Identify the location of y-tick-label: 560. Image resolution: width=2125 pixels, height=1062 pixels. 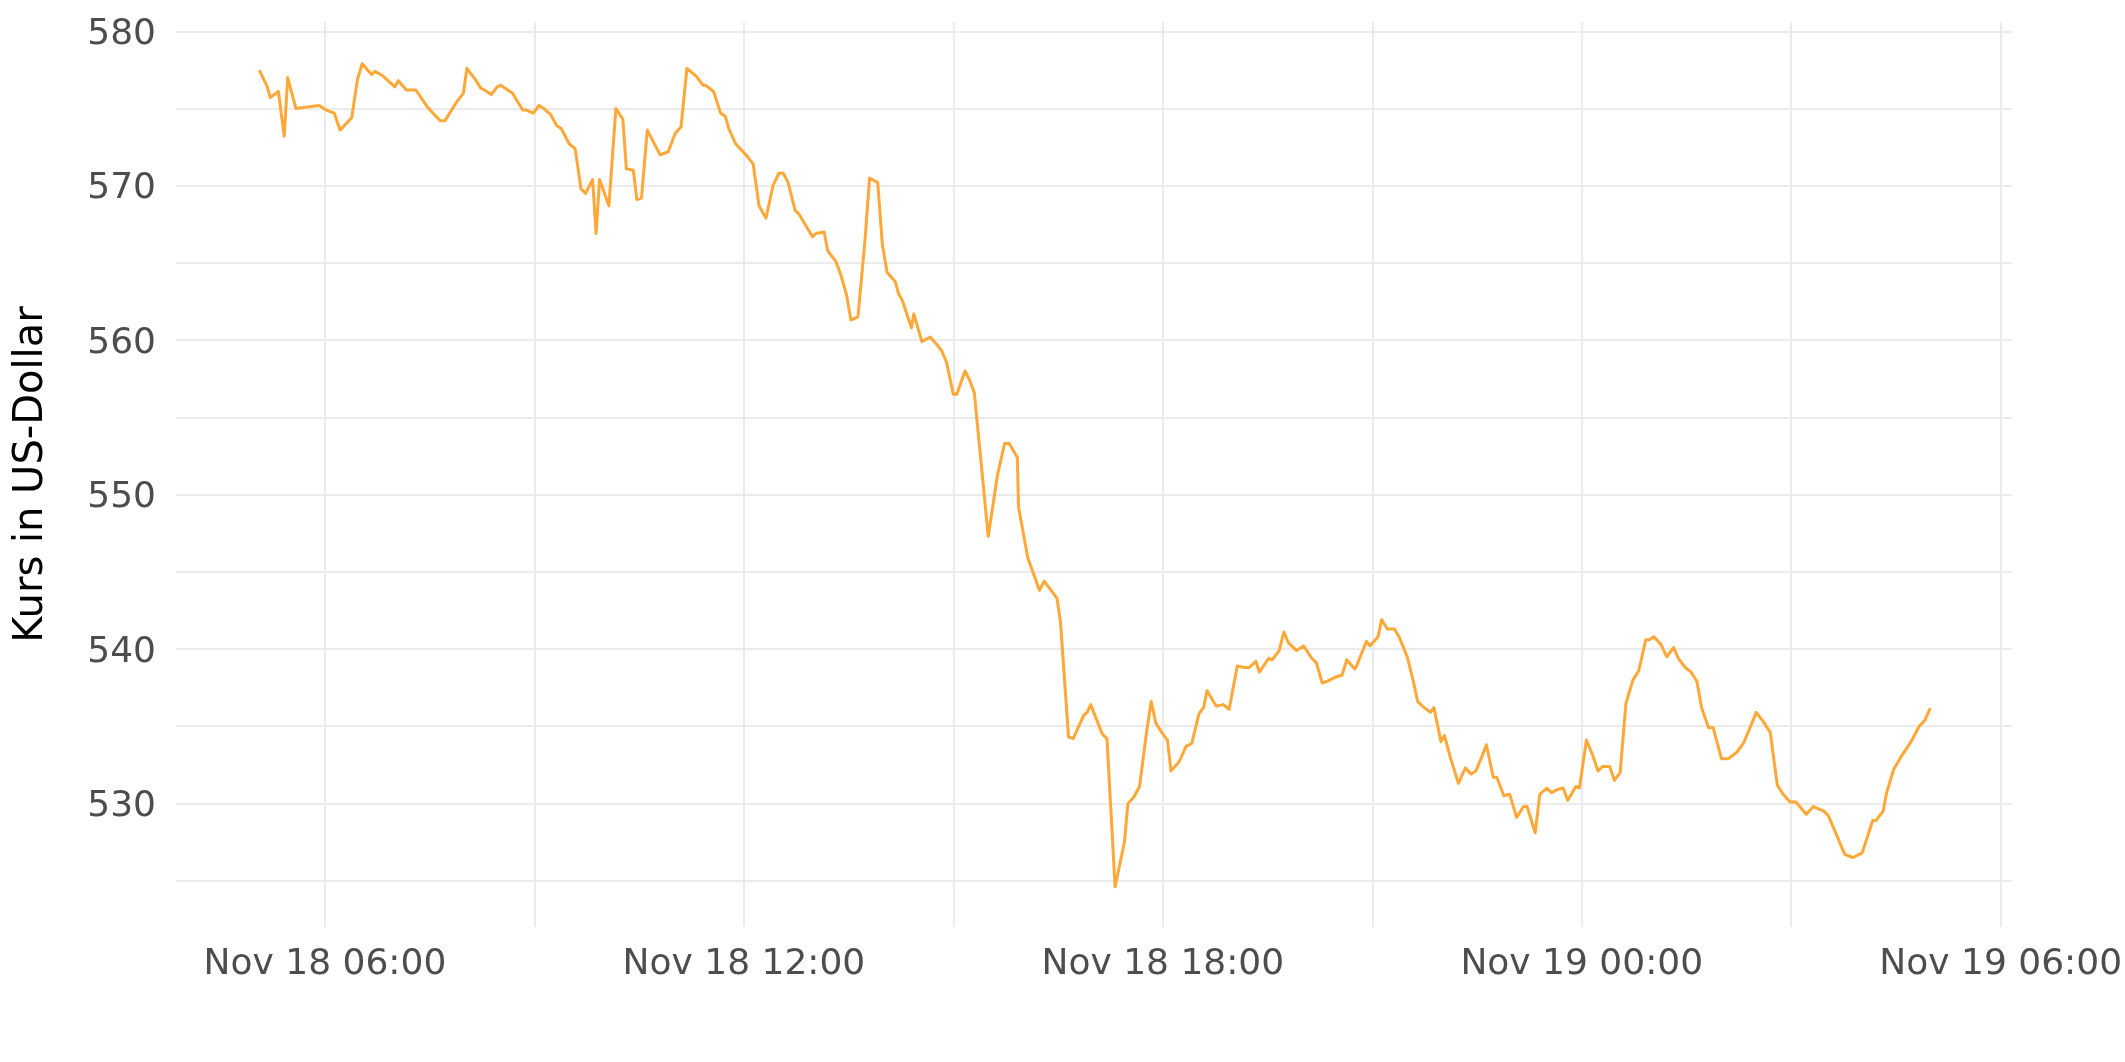
(121, 340).